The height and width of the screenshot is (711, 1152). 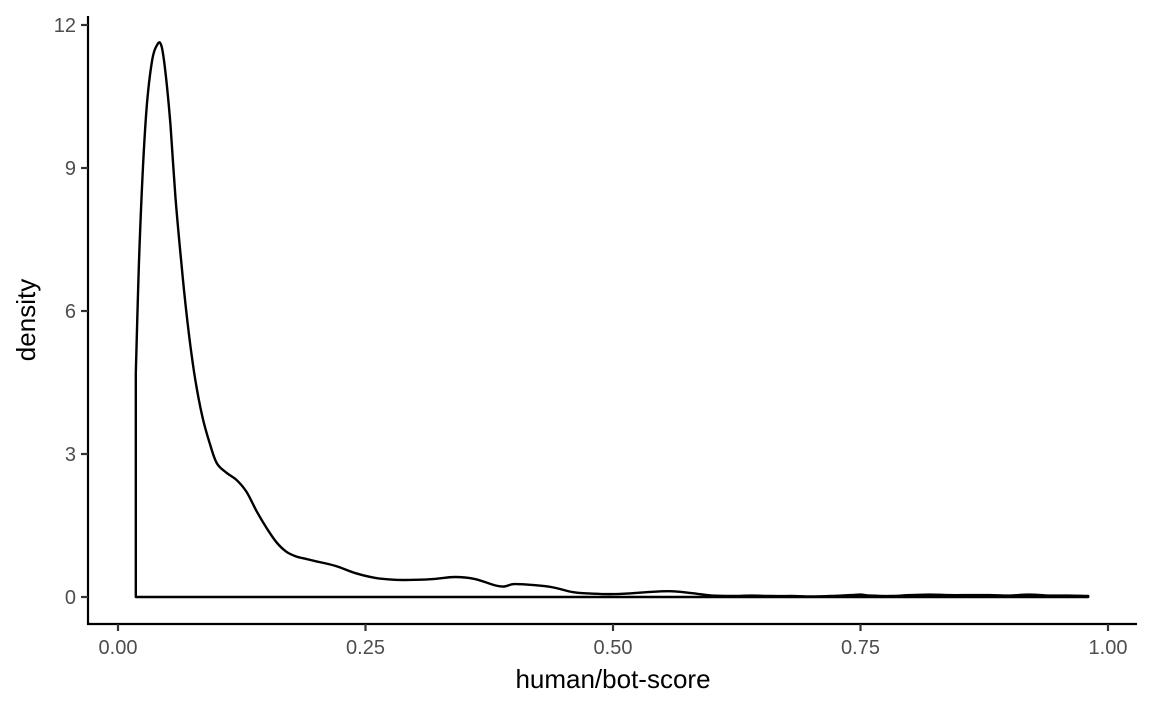 I want to click on y-axis-title: density, so click(x=26, y=320).